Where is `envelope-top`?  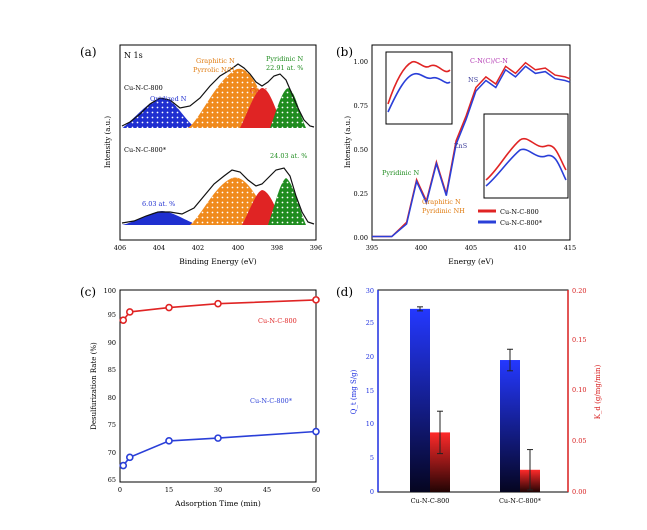 envelope-top is located at coordinates (218, 95).